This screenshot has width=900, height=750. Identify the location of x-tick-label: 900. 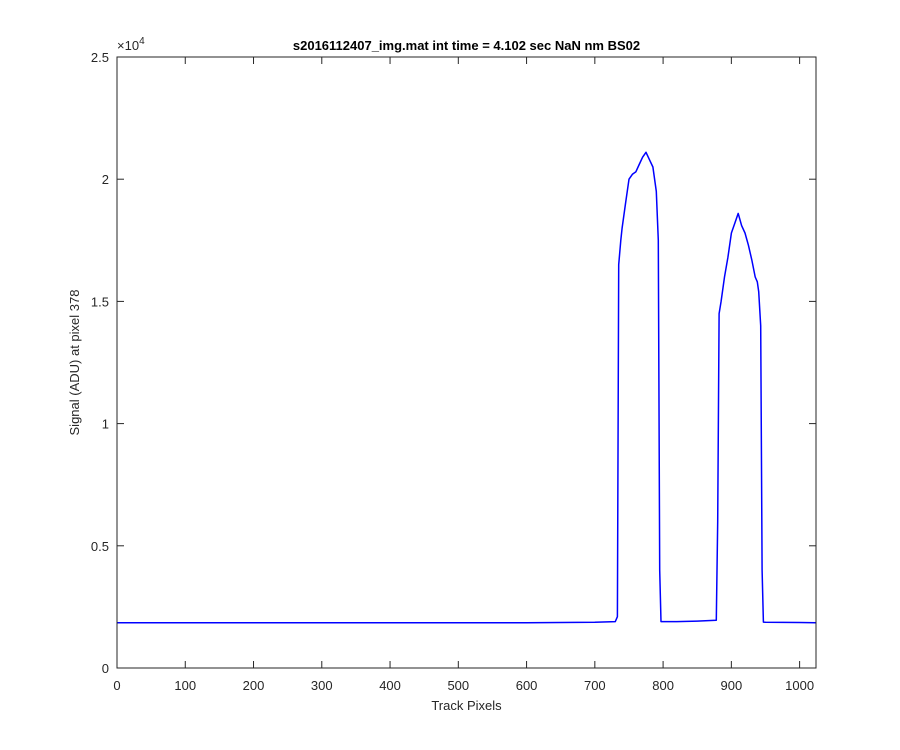
(732, 685).